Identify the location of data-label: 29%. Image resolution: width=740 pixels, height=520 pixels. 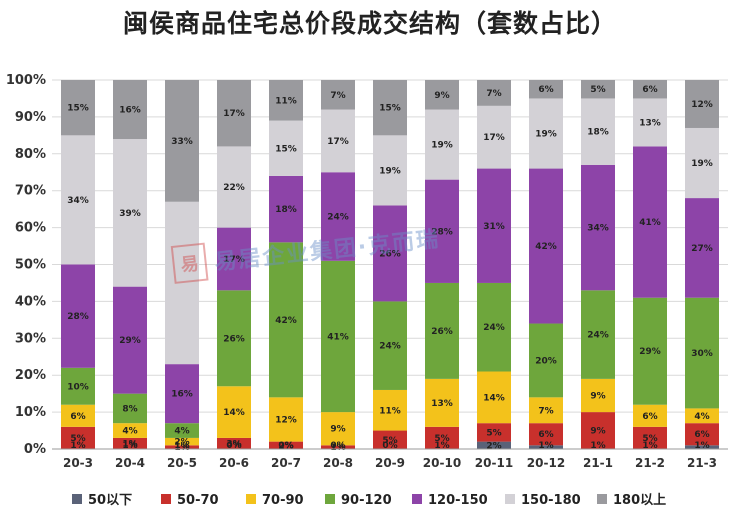
(130, 341).